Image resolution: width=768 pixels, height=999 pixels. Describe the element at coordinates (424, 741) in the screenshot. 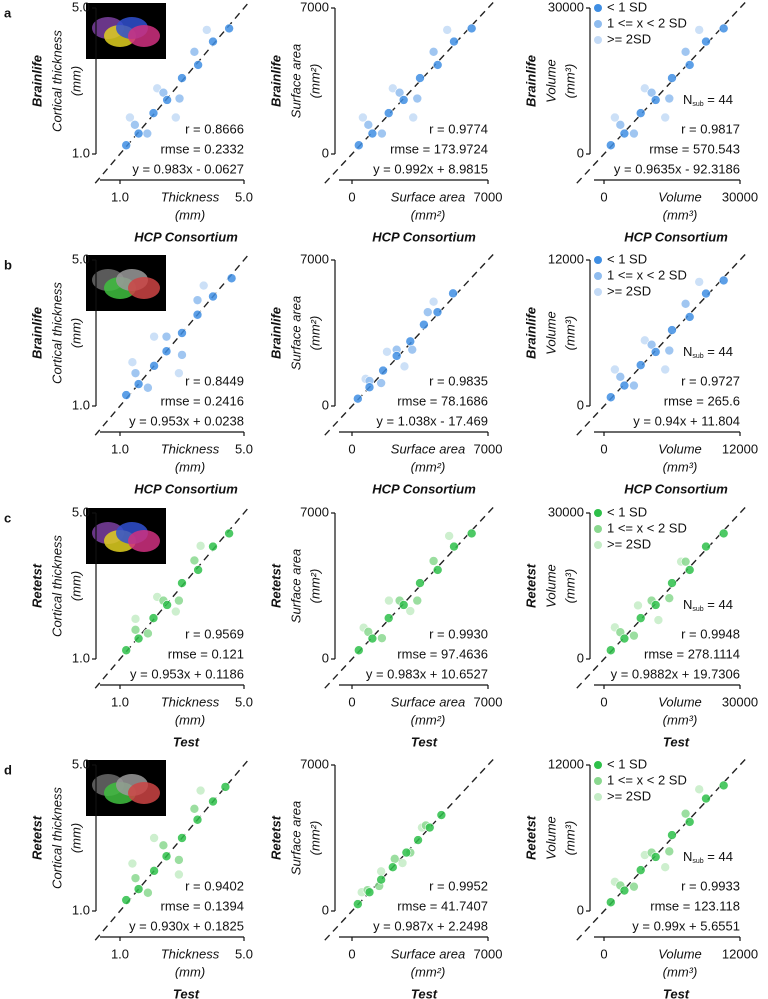

I see `x-axis-group: Test` at that location.